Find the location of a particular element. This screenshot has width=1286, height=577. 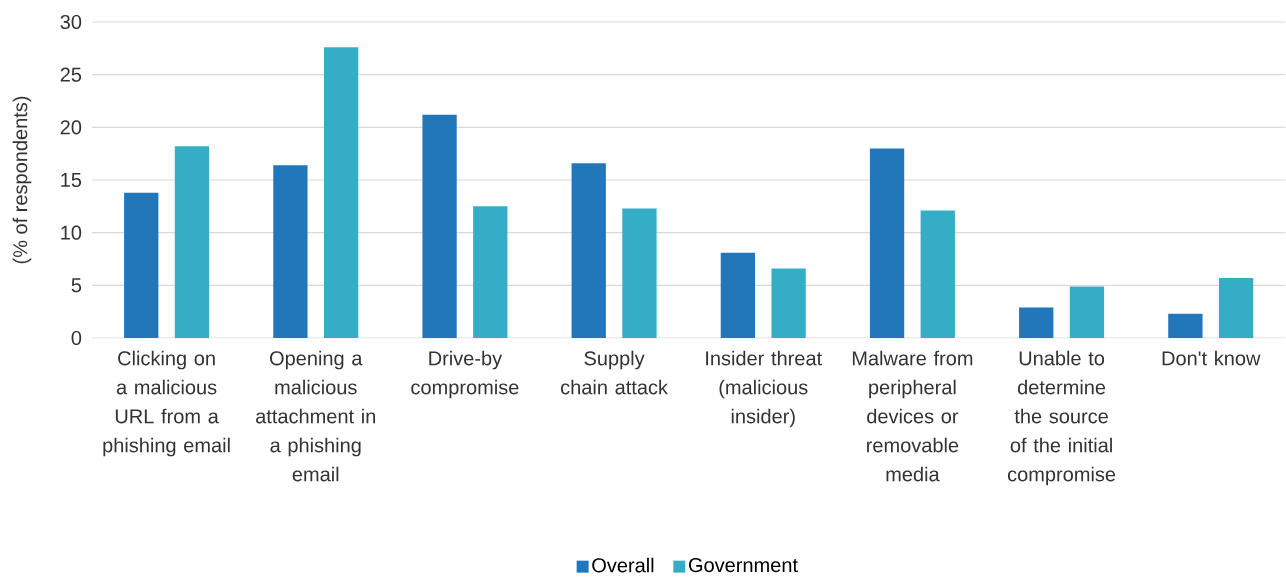

x-tick-label: Drive-by compromise is located at coordinates (465, 374).